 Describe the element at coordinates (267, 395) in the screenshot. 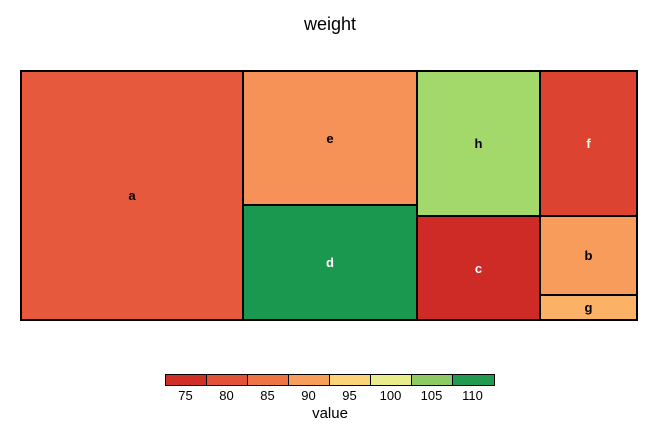

I see `legend-tick: 85` at that location.